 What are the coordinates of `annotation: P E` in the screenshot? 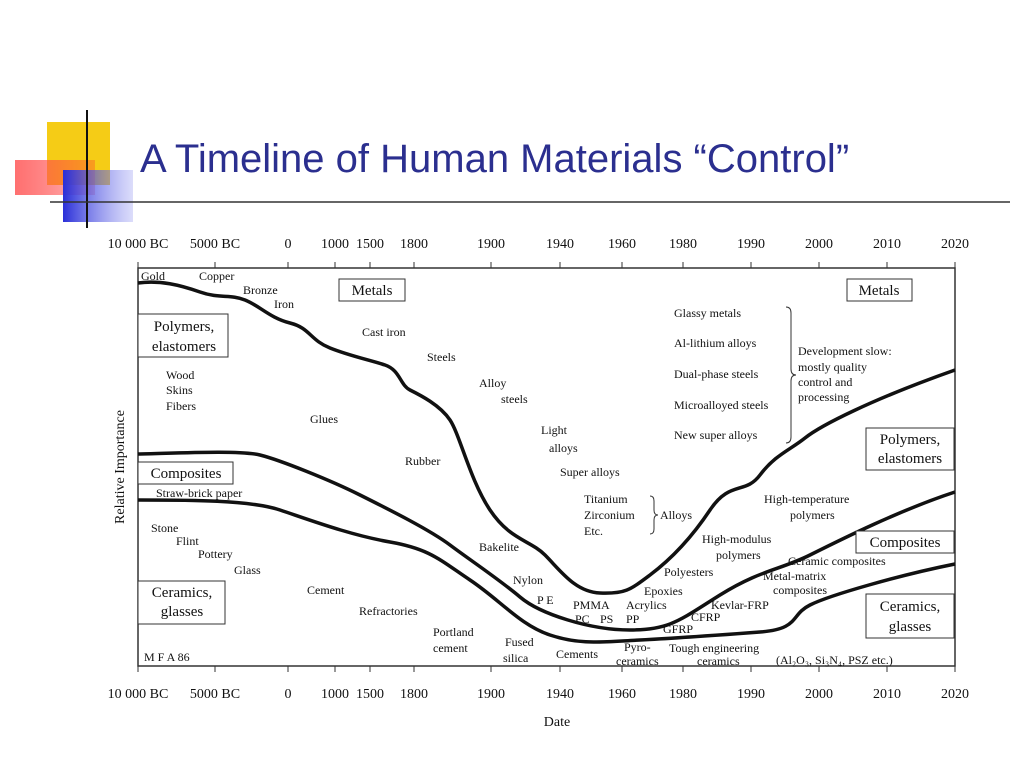 It's located at (545, 600).